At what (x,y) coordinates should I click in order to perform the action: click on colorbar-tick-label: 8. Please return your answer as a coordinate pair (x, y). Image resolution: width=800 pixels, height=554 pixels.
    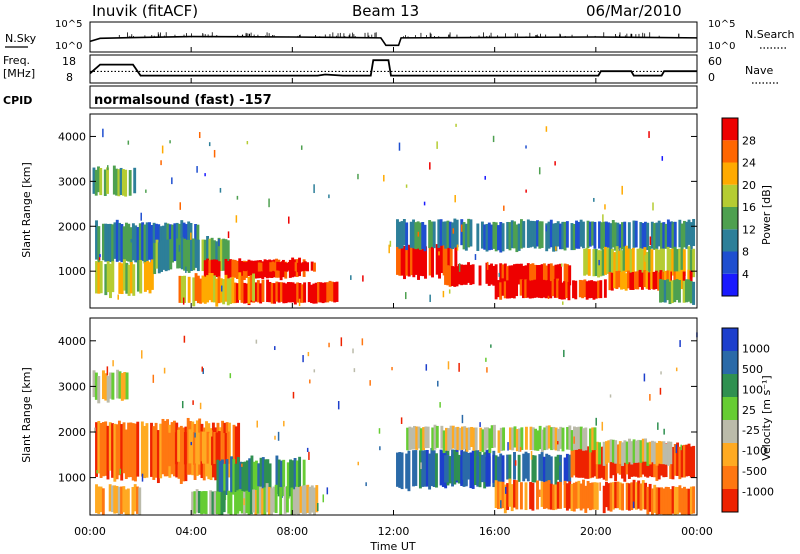
    Looking at the image, I should click on (745, 252).